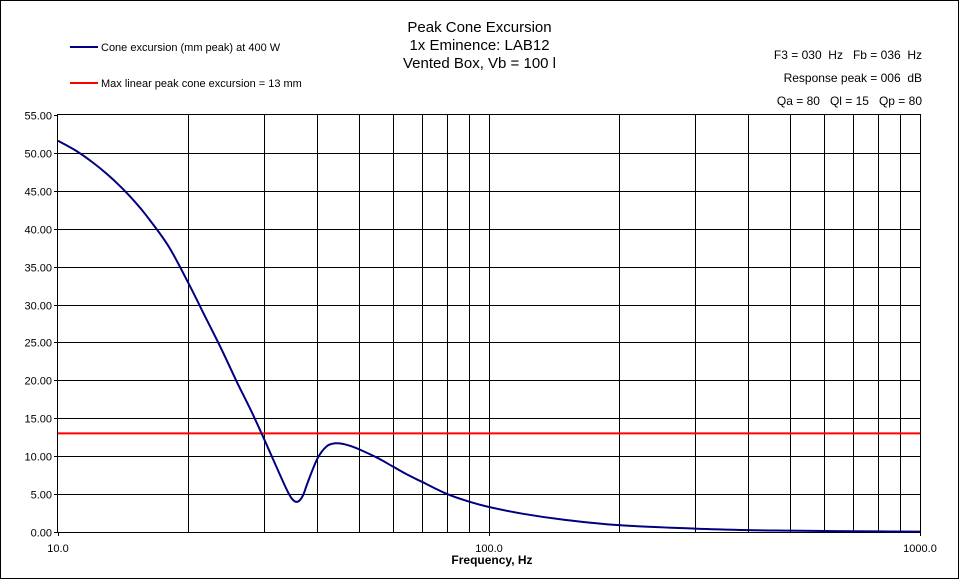 This screenshot has width=959, height=579. Describe the element at coordinates (38, 269) in the screenshot. I see `y-tick-label: 35.00` at that location.